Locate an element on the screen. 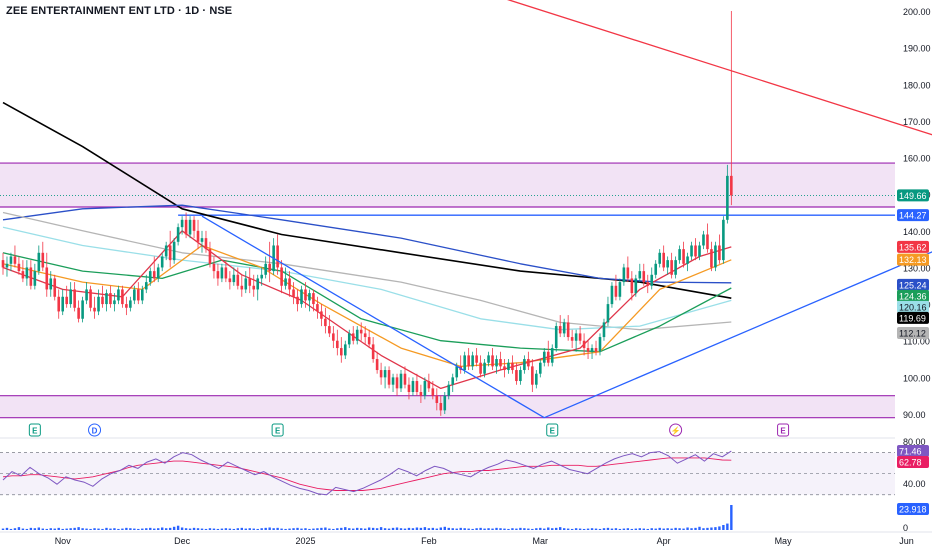 Image resolution: width=932 pixels, height=550 pixels. rsi-tick-label: 40.00 is located at coordinates (914, 484).